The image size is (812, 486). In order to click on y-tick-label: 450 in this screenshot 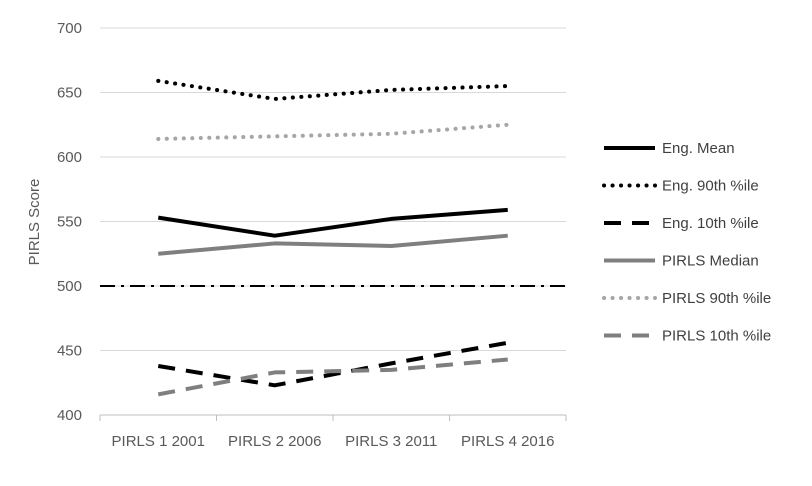, I will do `click(69, 351)`.